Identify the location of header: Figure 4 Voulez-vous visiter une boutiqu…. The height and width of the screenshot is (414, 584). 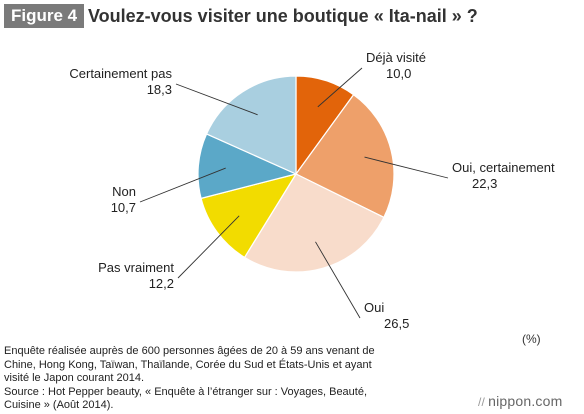
(292, 17).